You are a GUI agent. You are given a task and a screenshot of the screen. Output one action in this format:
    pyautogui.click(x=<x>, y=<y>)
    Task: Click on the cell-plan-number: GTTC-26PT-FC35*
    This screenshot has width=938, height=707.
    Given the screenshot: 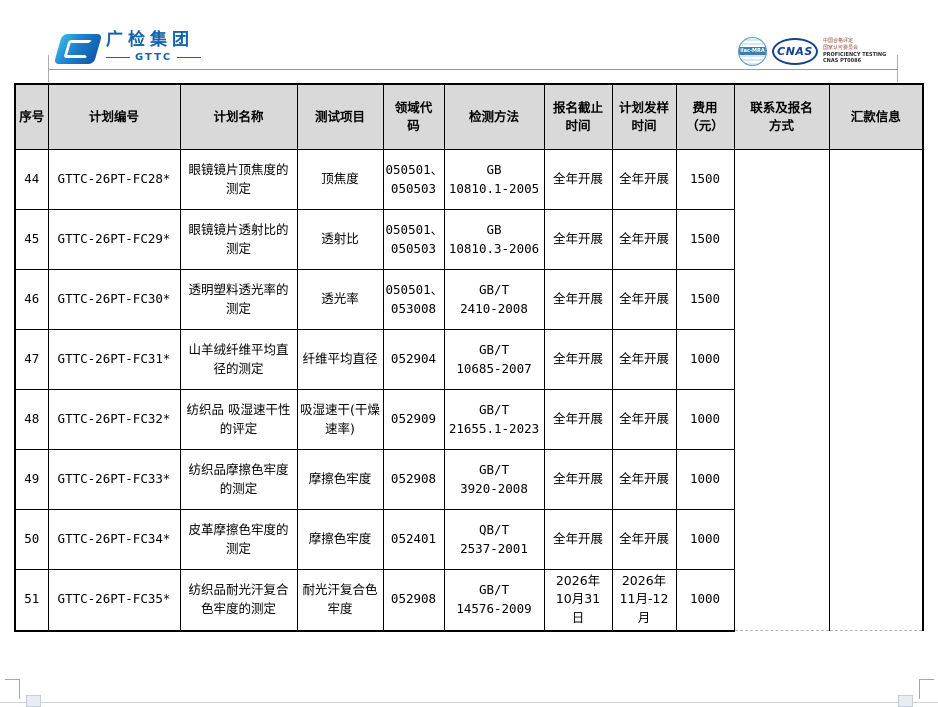 What is the action you would take?
    pyautogui.click(x=114, y=600)
    